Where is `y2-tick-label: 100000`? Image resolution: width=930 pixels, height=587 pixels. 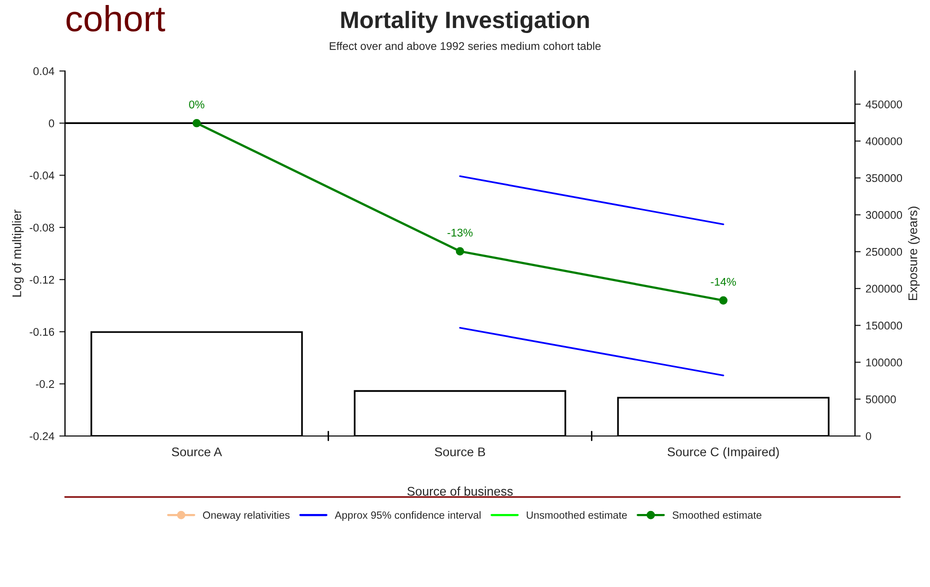
y2-tick-label: 100000 is located at coordinates (884, 362).